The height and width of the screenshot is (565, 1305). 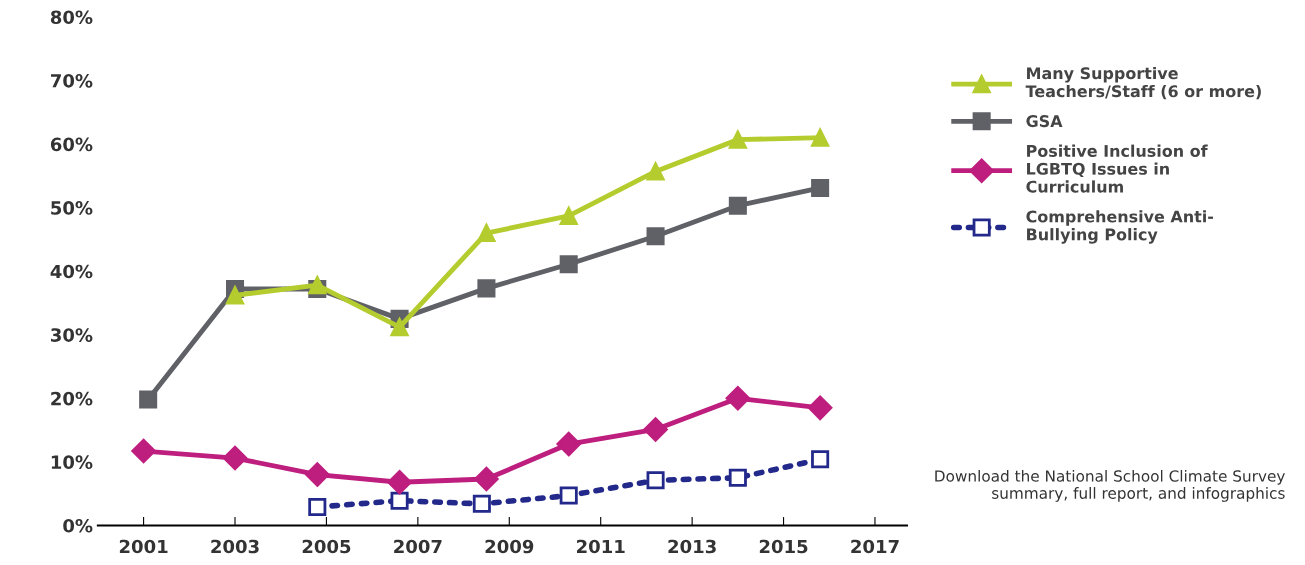 I want to click on legend-label: GSA, so click(x=1044, y=121).